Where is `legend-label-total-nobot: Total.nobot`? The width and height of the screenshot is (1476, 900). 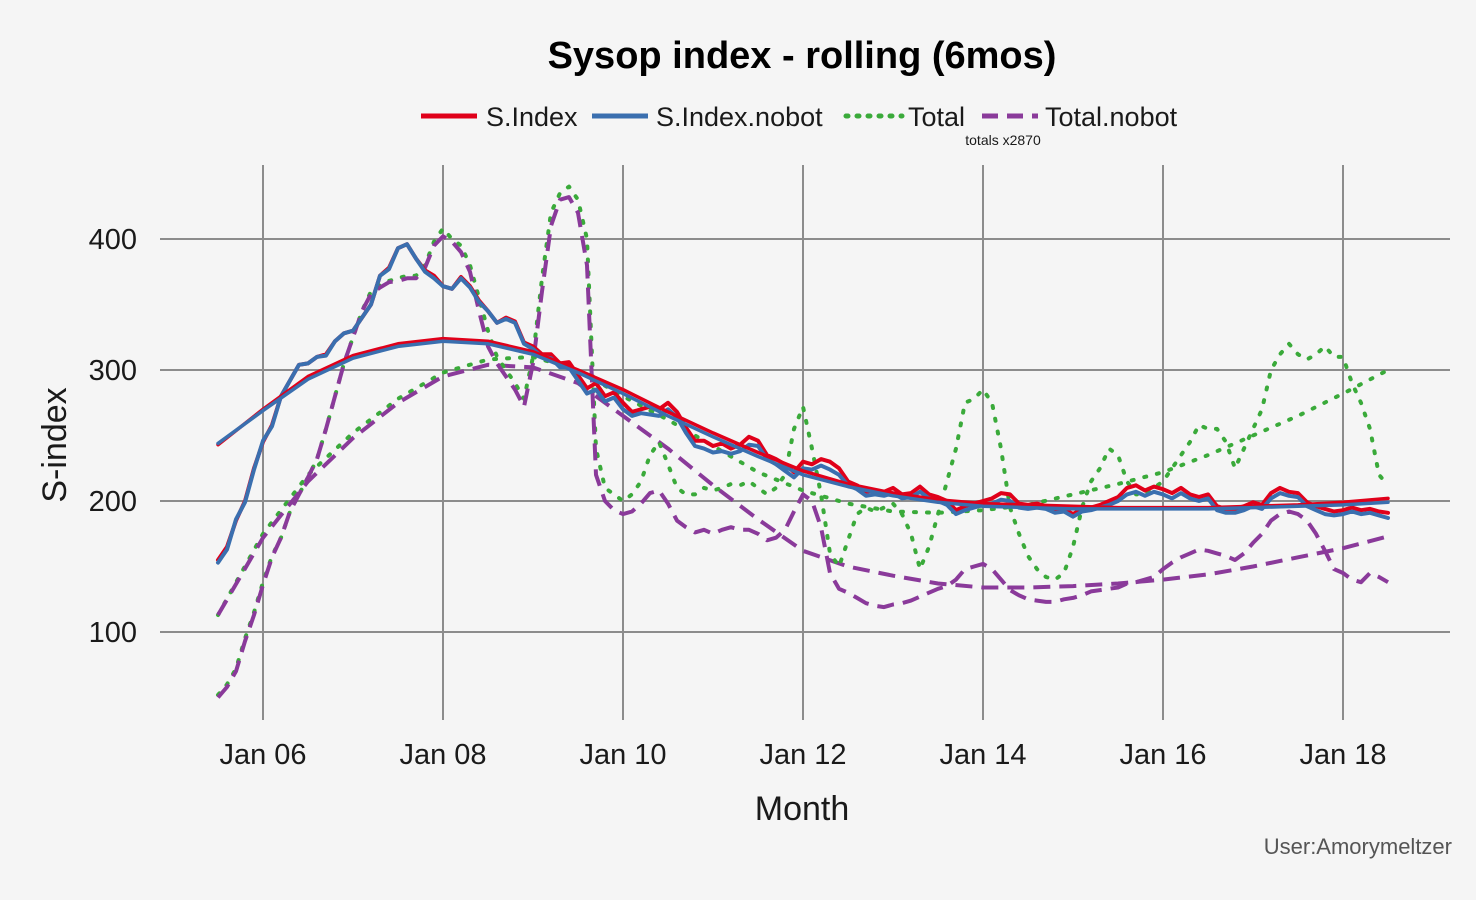
legend-label-total-nobot: Total.nobot is located at coordinates (1111, 117).